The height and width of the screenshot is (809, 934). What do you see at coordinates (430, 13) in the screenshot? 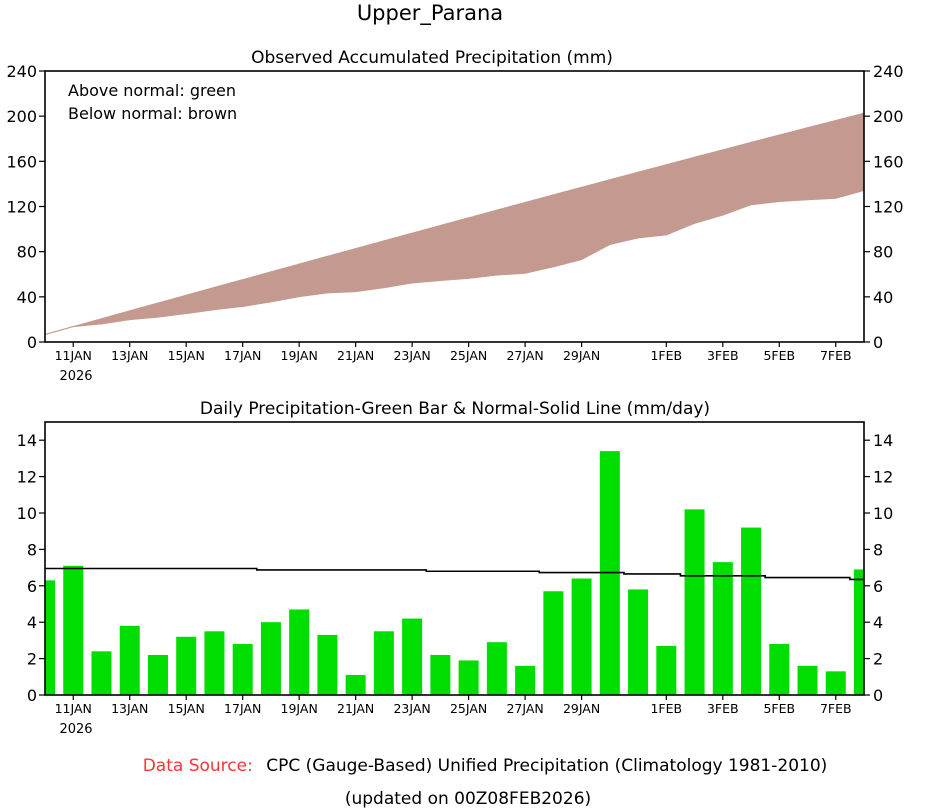
I see `page-title: Upper_Parana` at bounding box center [430, 13].